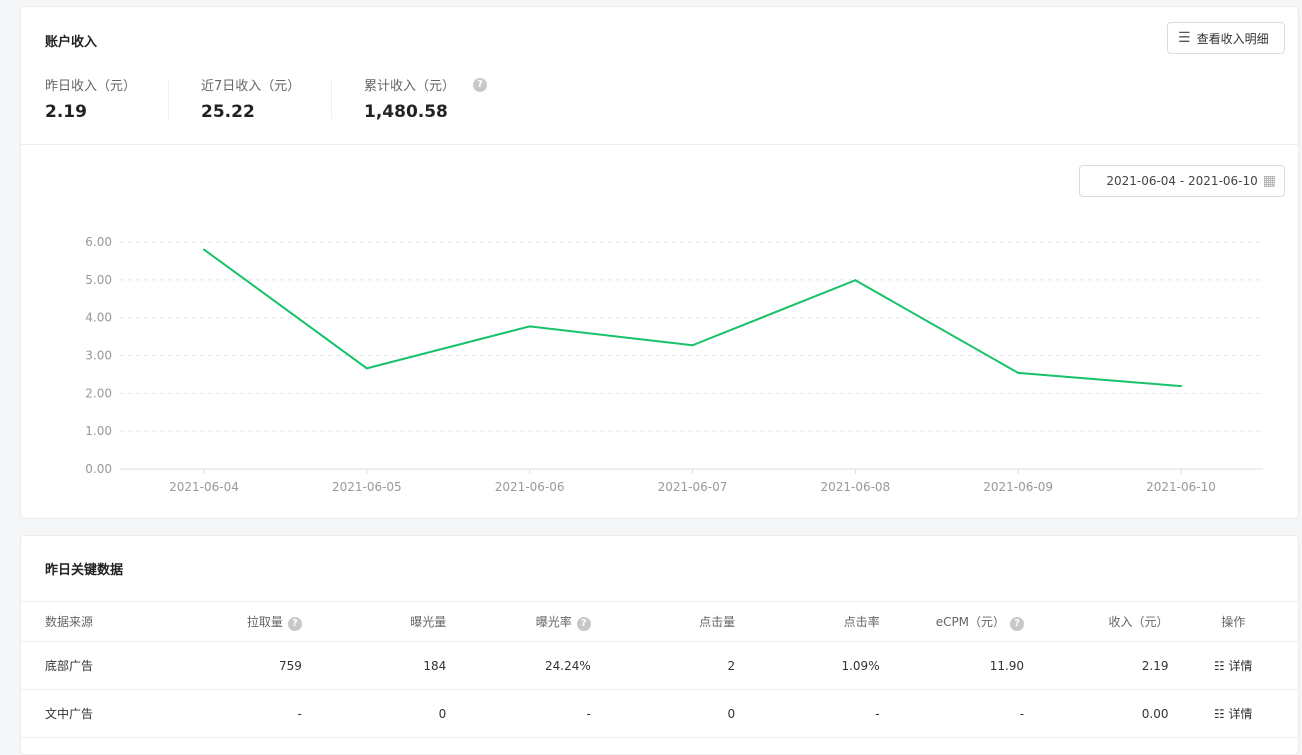 Image resolution: width=1302 pixels, height=755 pixels. Describe the element at coordinates (98, 318) in the screenshot. I see `y-tick-label: 4.00` at that location.